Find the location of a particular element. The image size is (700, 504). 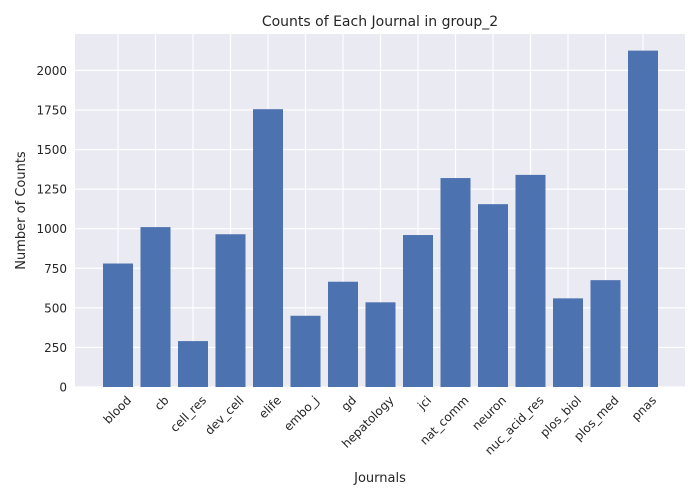

x-tick-label: blood is located at coordinates (117, 409).